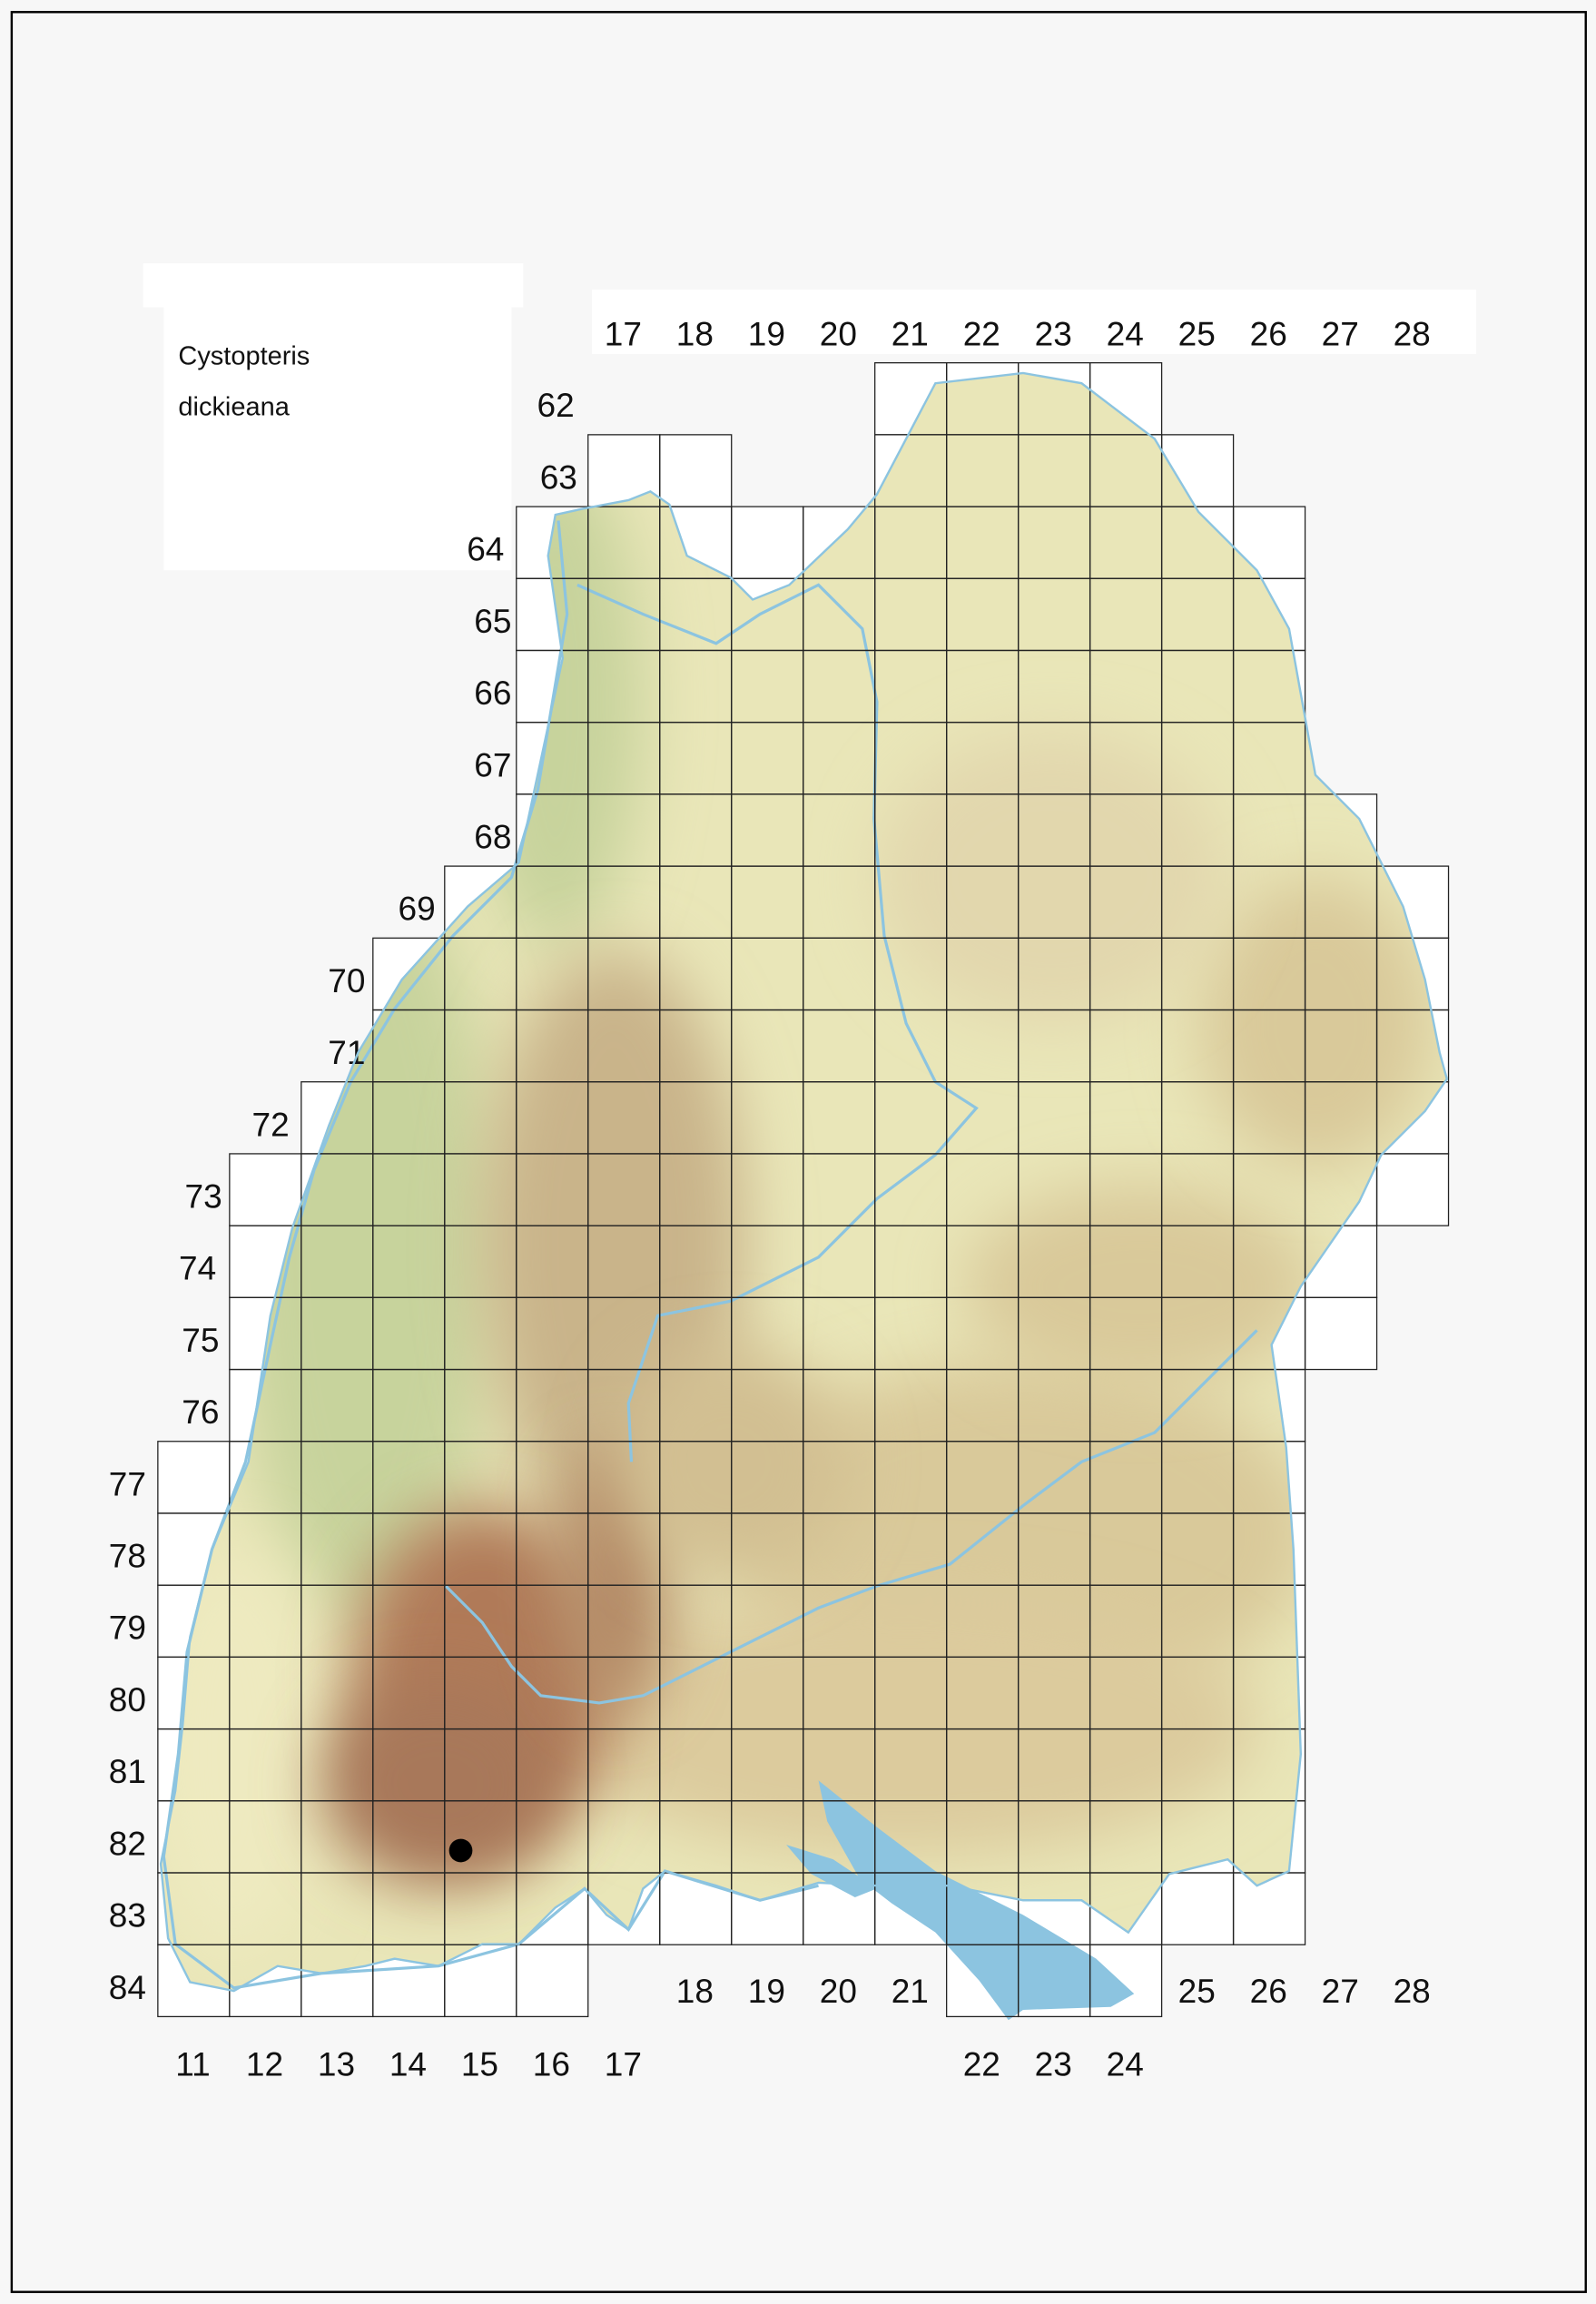 This screenshot has width=1596, height=2304. Describe the element at coordinates (1053, 333) in the screenshot. I see `column-label-top: 23` at that location.